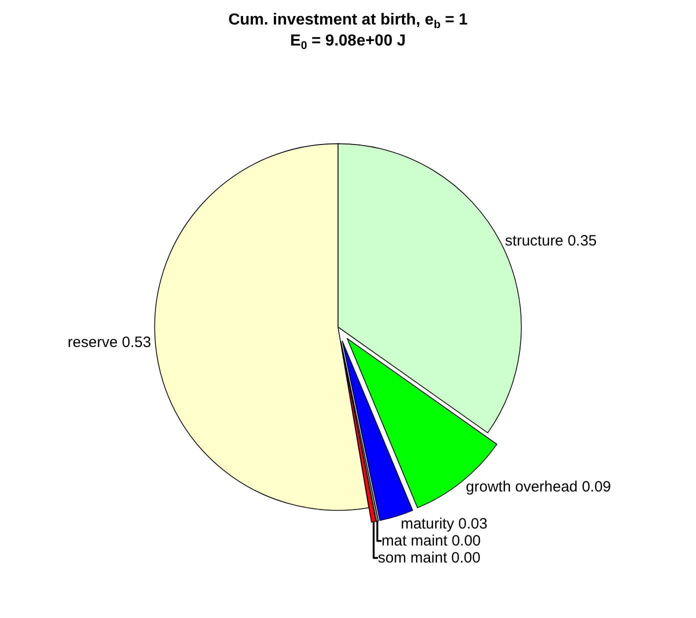  What do you see at coordinates (110, 342) in the screenshot?
I see `slice-label: reserve 0.53` at bounding box center [110, 342].